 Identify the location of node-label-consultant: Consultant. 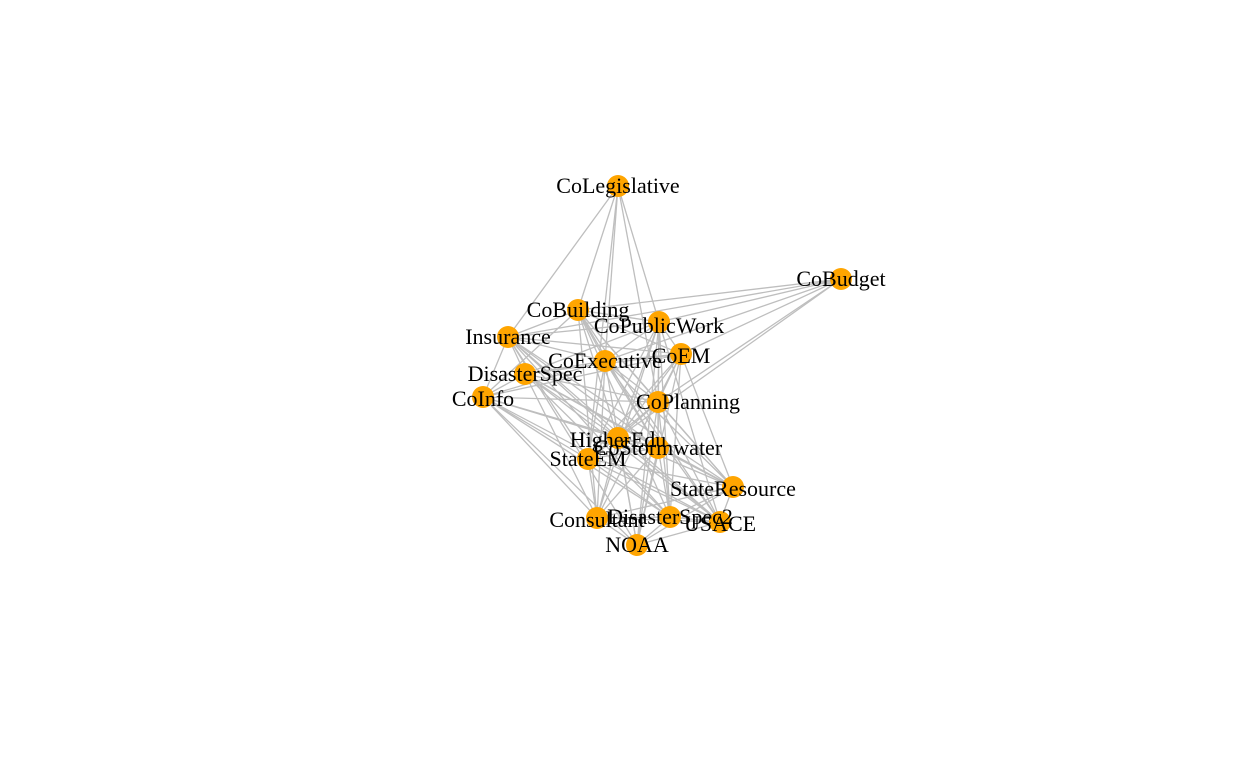
(596, 519).